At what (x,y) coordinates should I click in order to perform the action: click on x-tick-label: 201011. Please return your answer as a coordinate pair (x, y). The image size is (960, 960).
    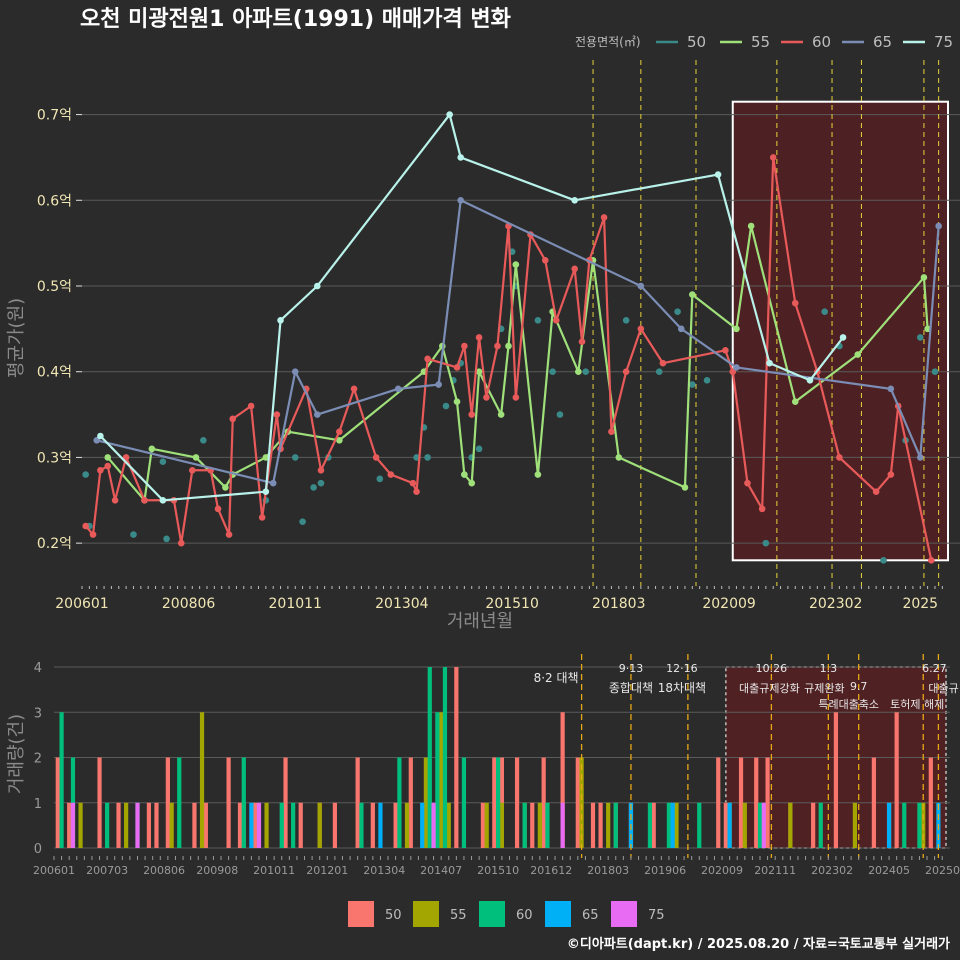
    Looking at the image, I should click on (295, 604).